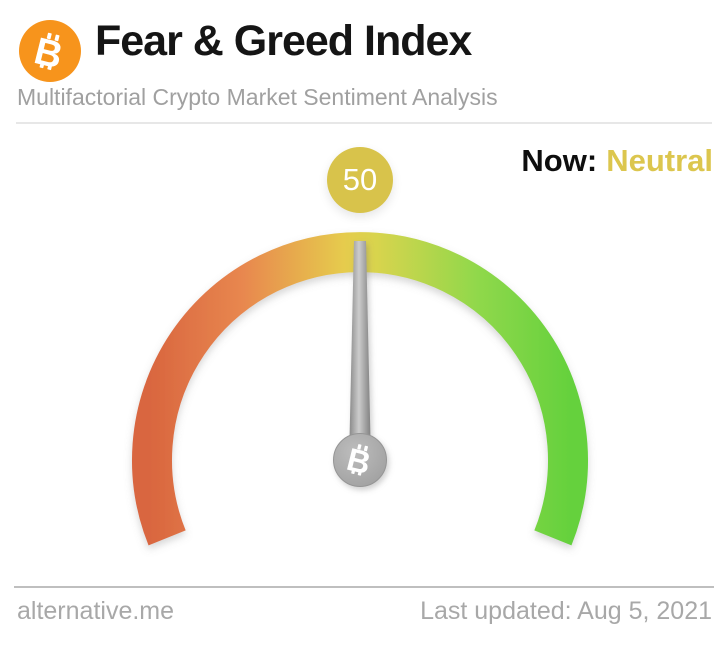  I want to click on gauge-value: 50, so click(360, 179).